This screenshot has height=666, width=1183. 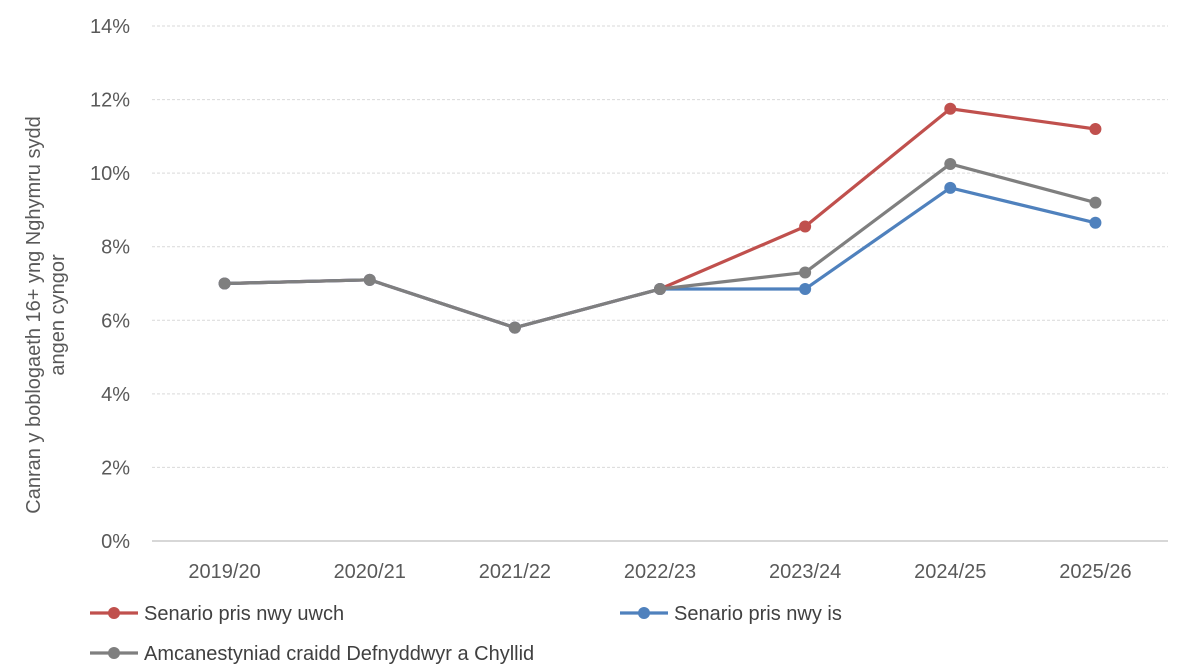 I want to click on y-axis-ticks: 0% 2% 4% 6% 8% 10% 12% 14%, so click(x=110, y=284).